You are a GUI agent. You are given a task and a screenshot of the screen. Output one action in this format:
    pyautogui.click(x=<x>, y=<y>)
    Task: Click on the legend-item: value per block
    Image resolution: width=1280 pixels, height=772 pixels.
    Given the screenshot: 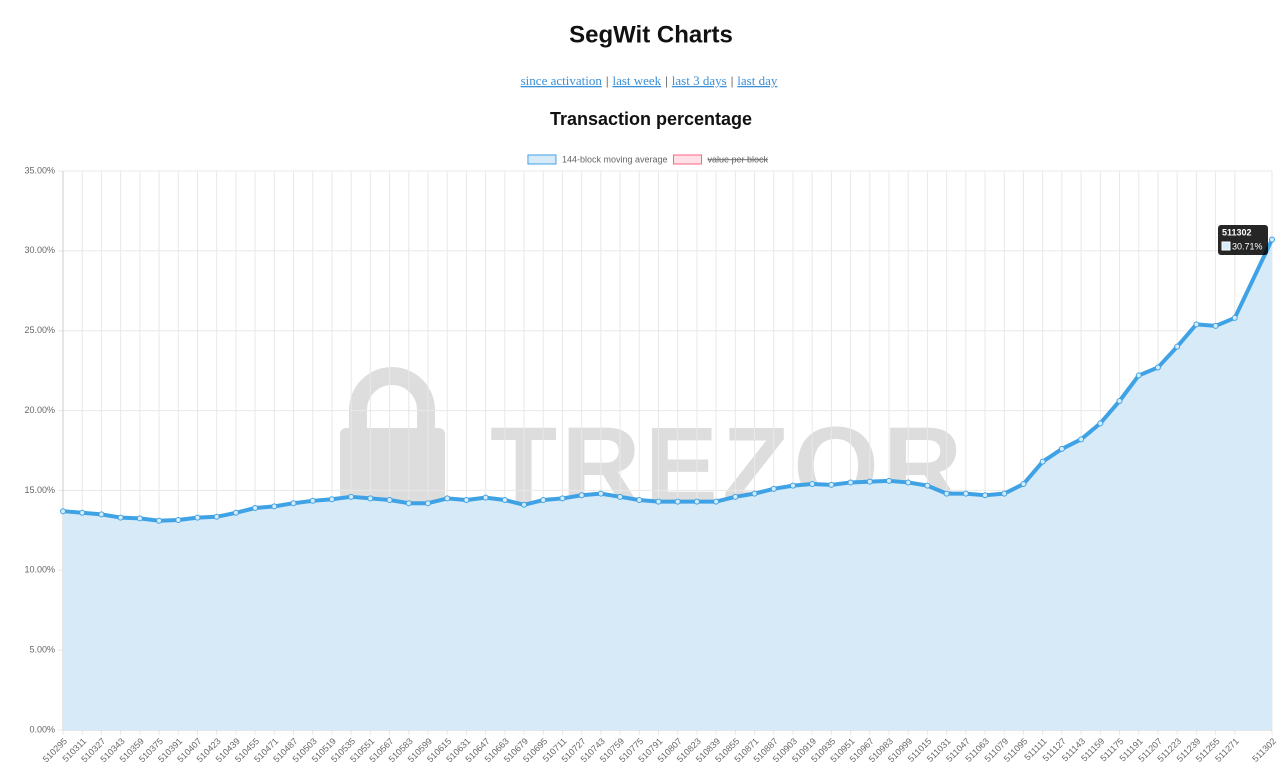 What is the action you would take?
    pyautogui.click(x=721, y=159)
    